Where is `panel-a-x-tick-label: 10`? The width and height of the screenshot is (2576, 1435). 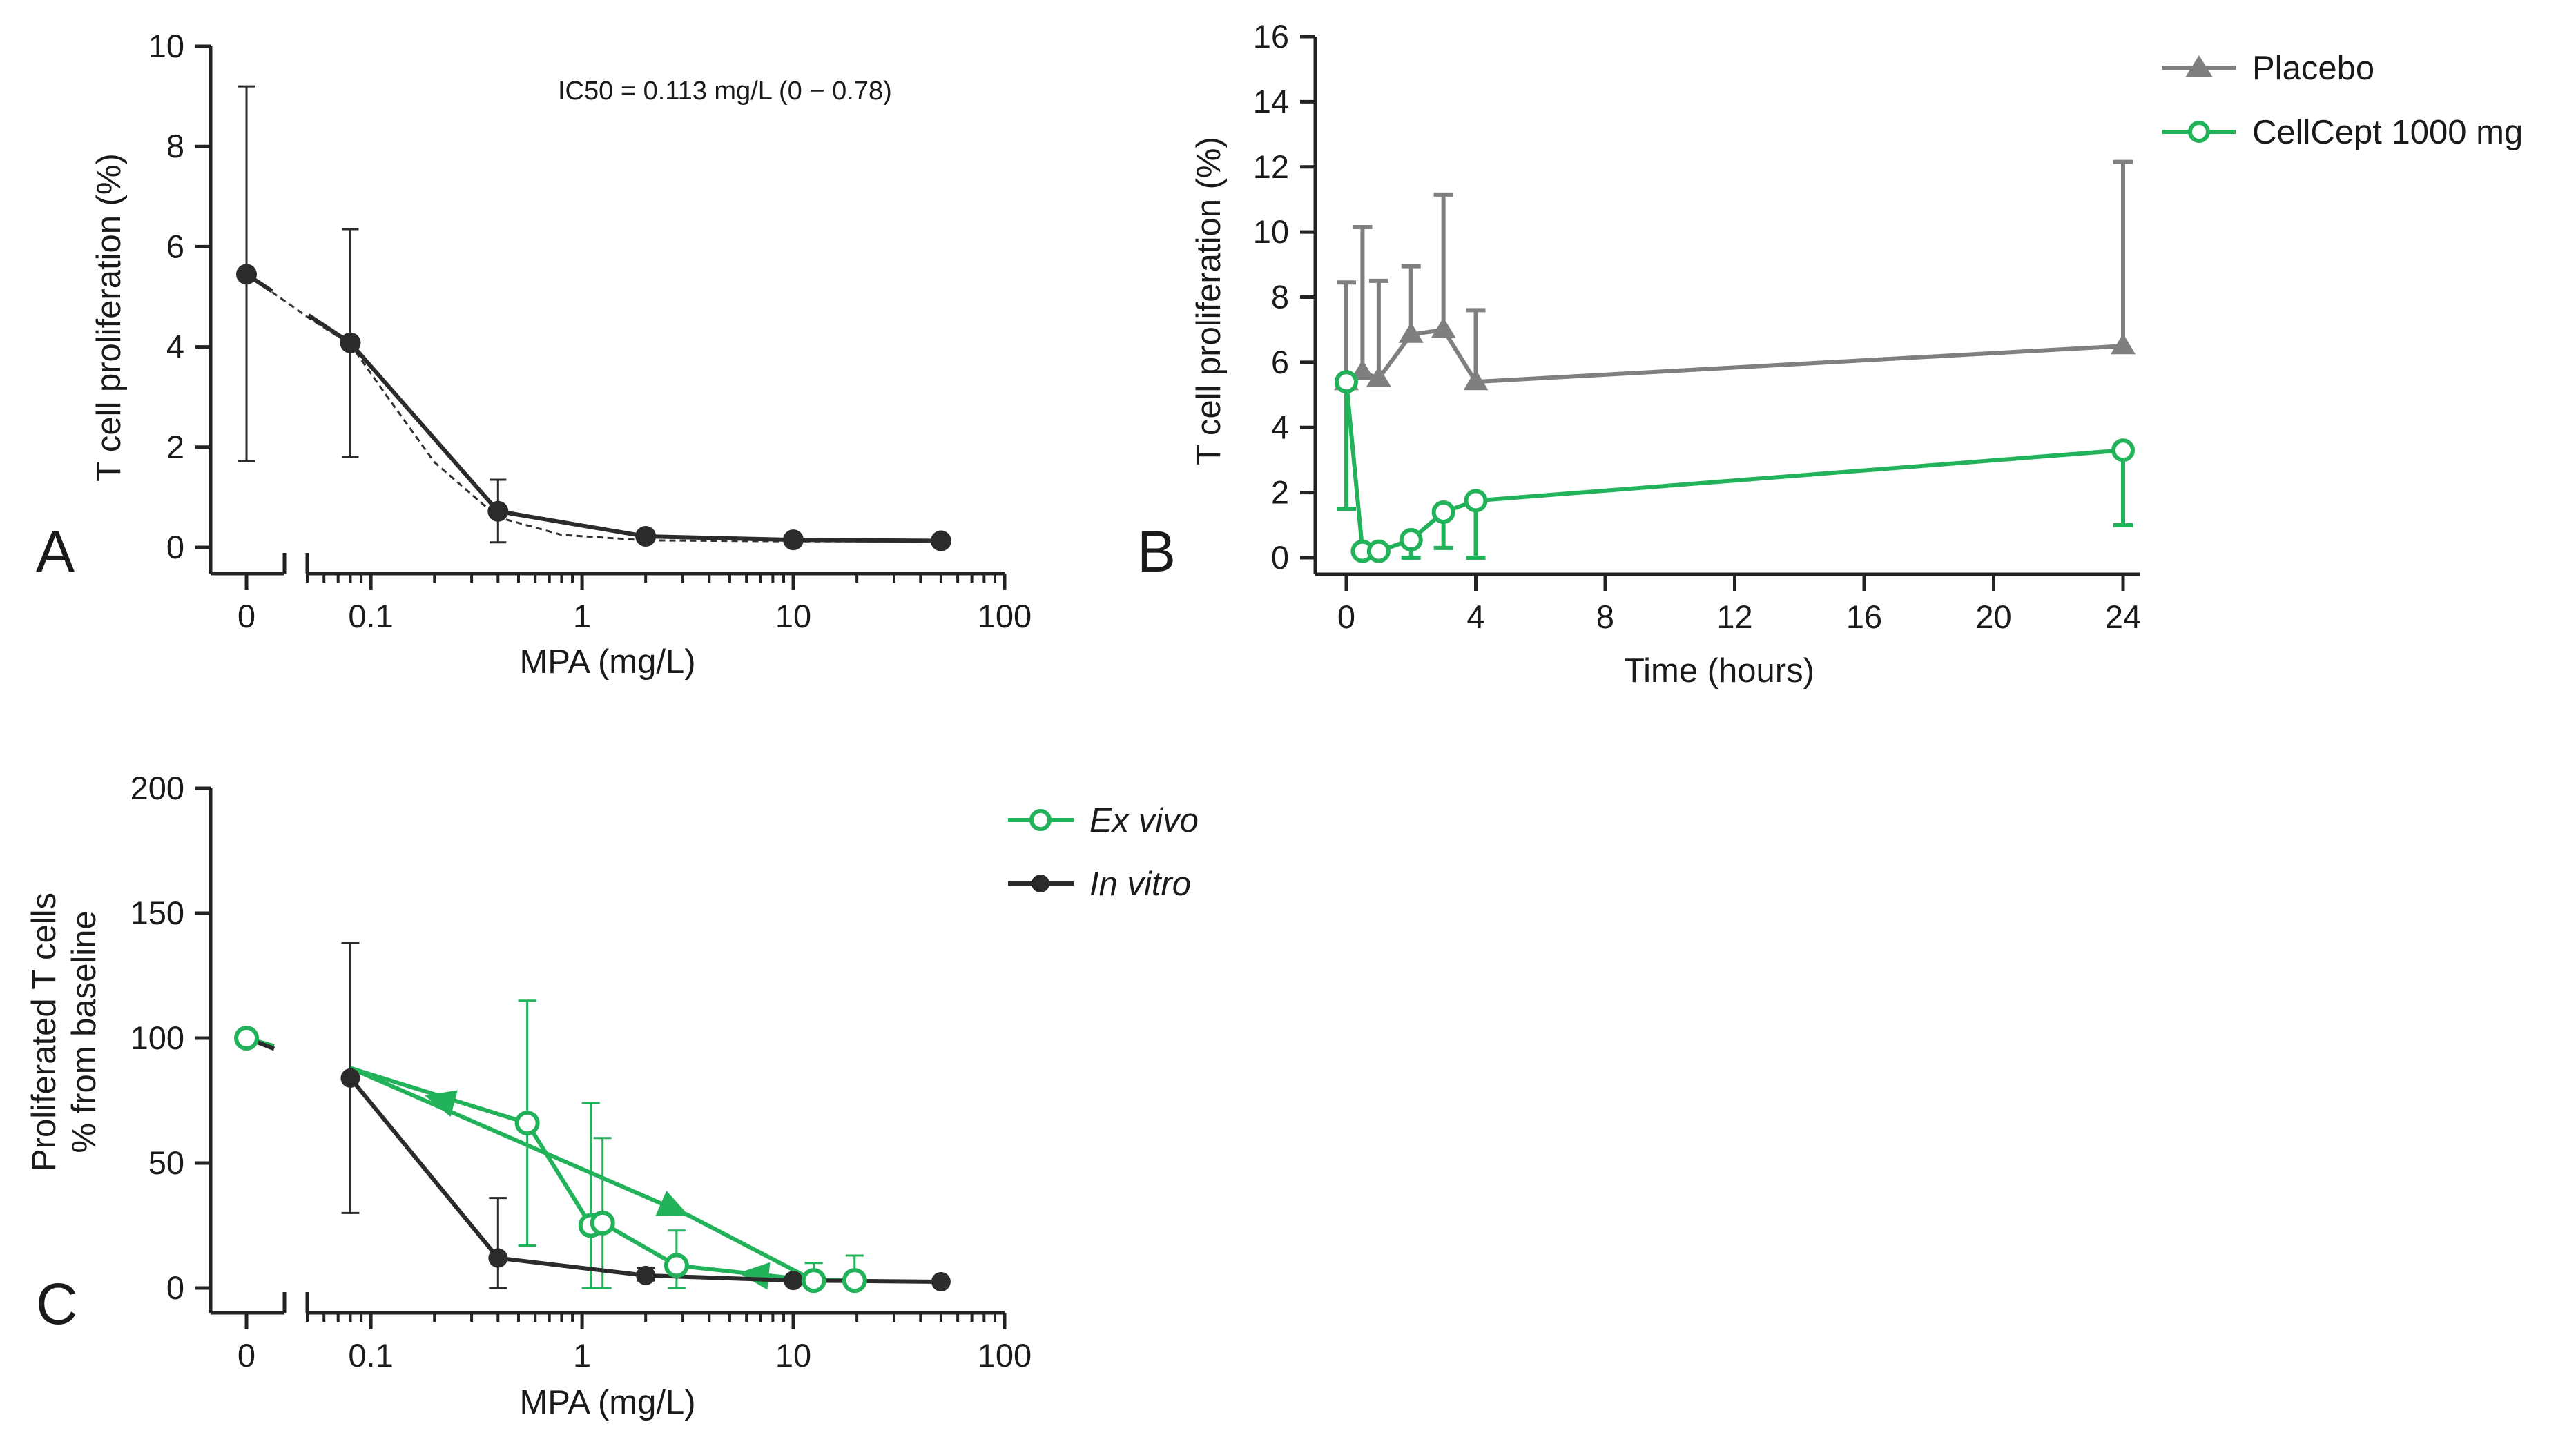 panel-a-x-tick-label: 10 is located at coordinates (793, 616).